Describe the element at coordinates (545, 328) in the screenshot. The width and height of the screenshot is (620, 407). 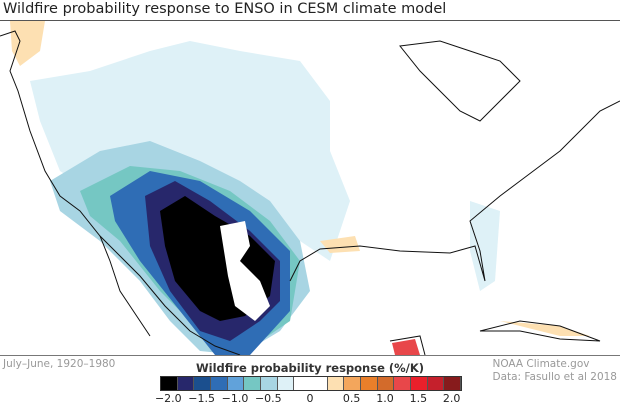
I see `cuba-positive` at that location.